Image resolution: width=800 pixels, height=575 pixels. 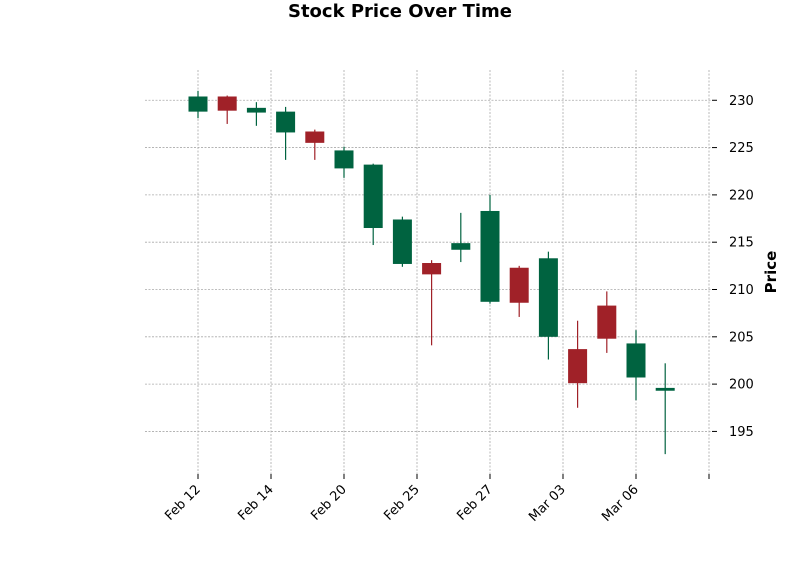 I want to click on y-axis: 195 200 205 210 215 220 225 230, so click(x=733, y=267).